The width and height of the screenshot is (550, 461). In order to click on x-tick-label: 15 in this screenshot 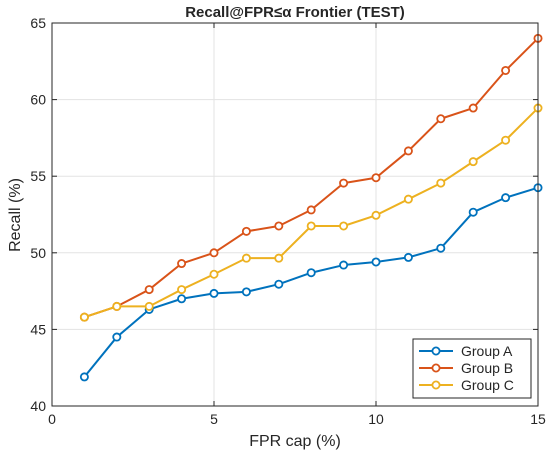, I will do `click(538, 419)`.